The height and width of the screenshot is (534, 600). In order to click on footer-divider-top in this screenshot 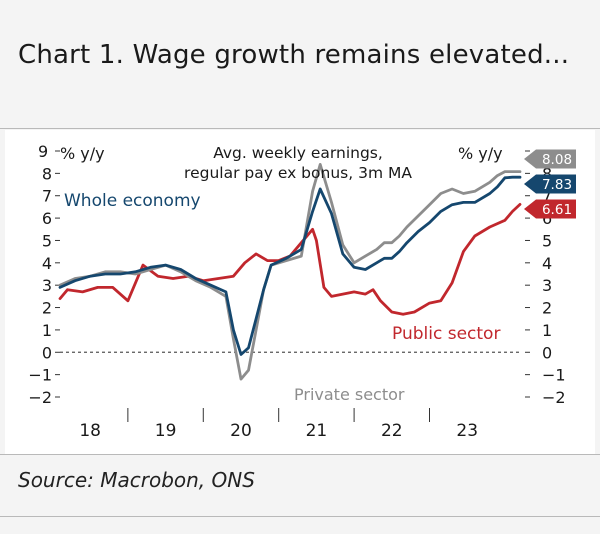, I will do `click(300, 454)`.